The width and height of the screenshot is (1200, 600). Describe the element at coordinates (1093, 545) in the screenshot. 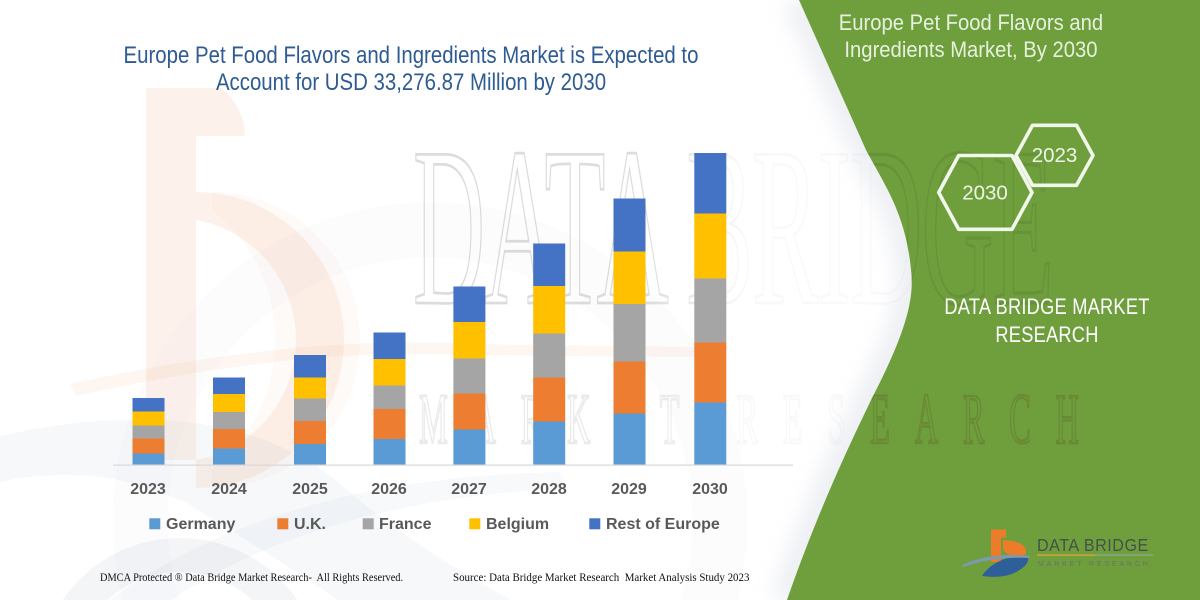

I see `svg-text: DATA BRIDGE` at that location.